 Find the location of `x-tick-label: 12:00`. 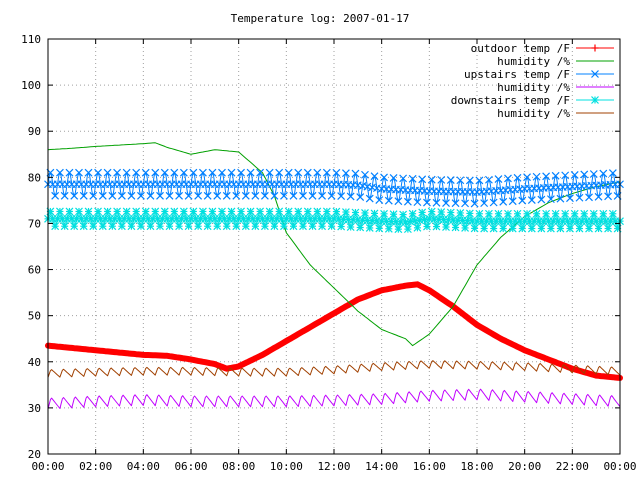

x-tick-label: 12:00 is located at coordinates (333, 466).